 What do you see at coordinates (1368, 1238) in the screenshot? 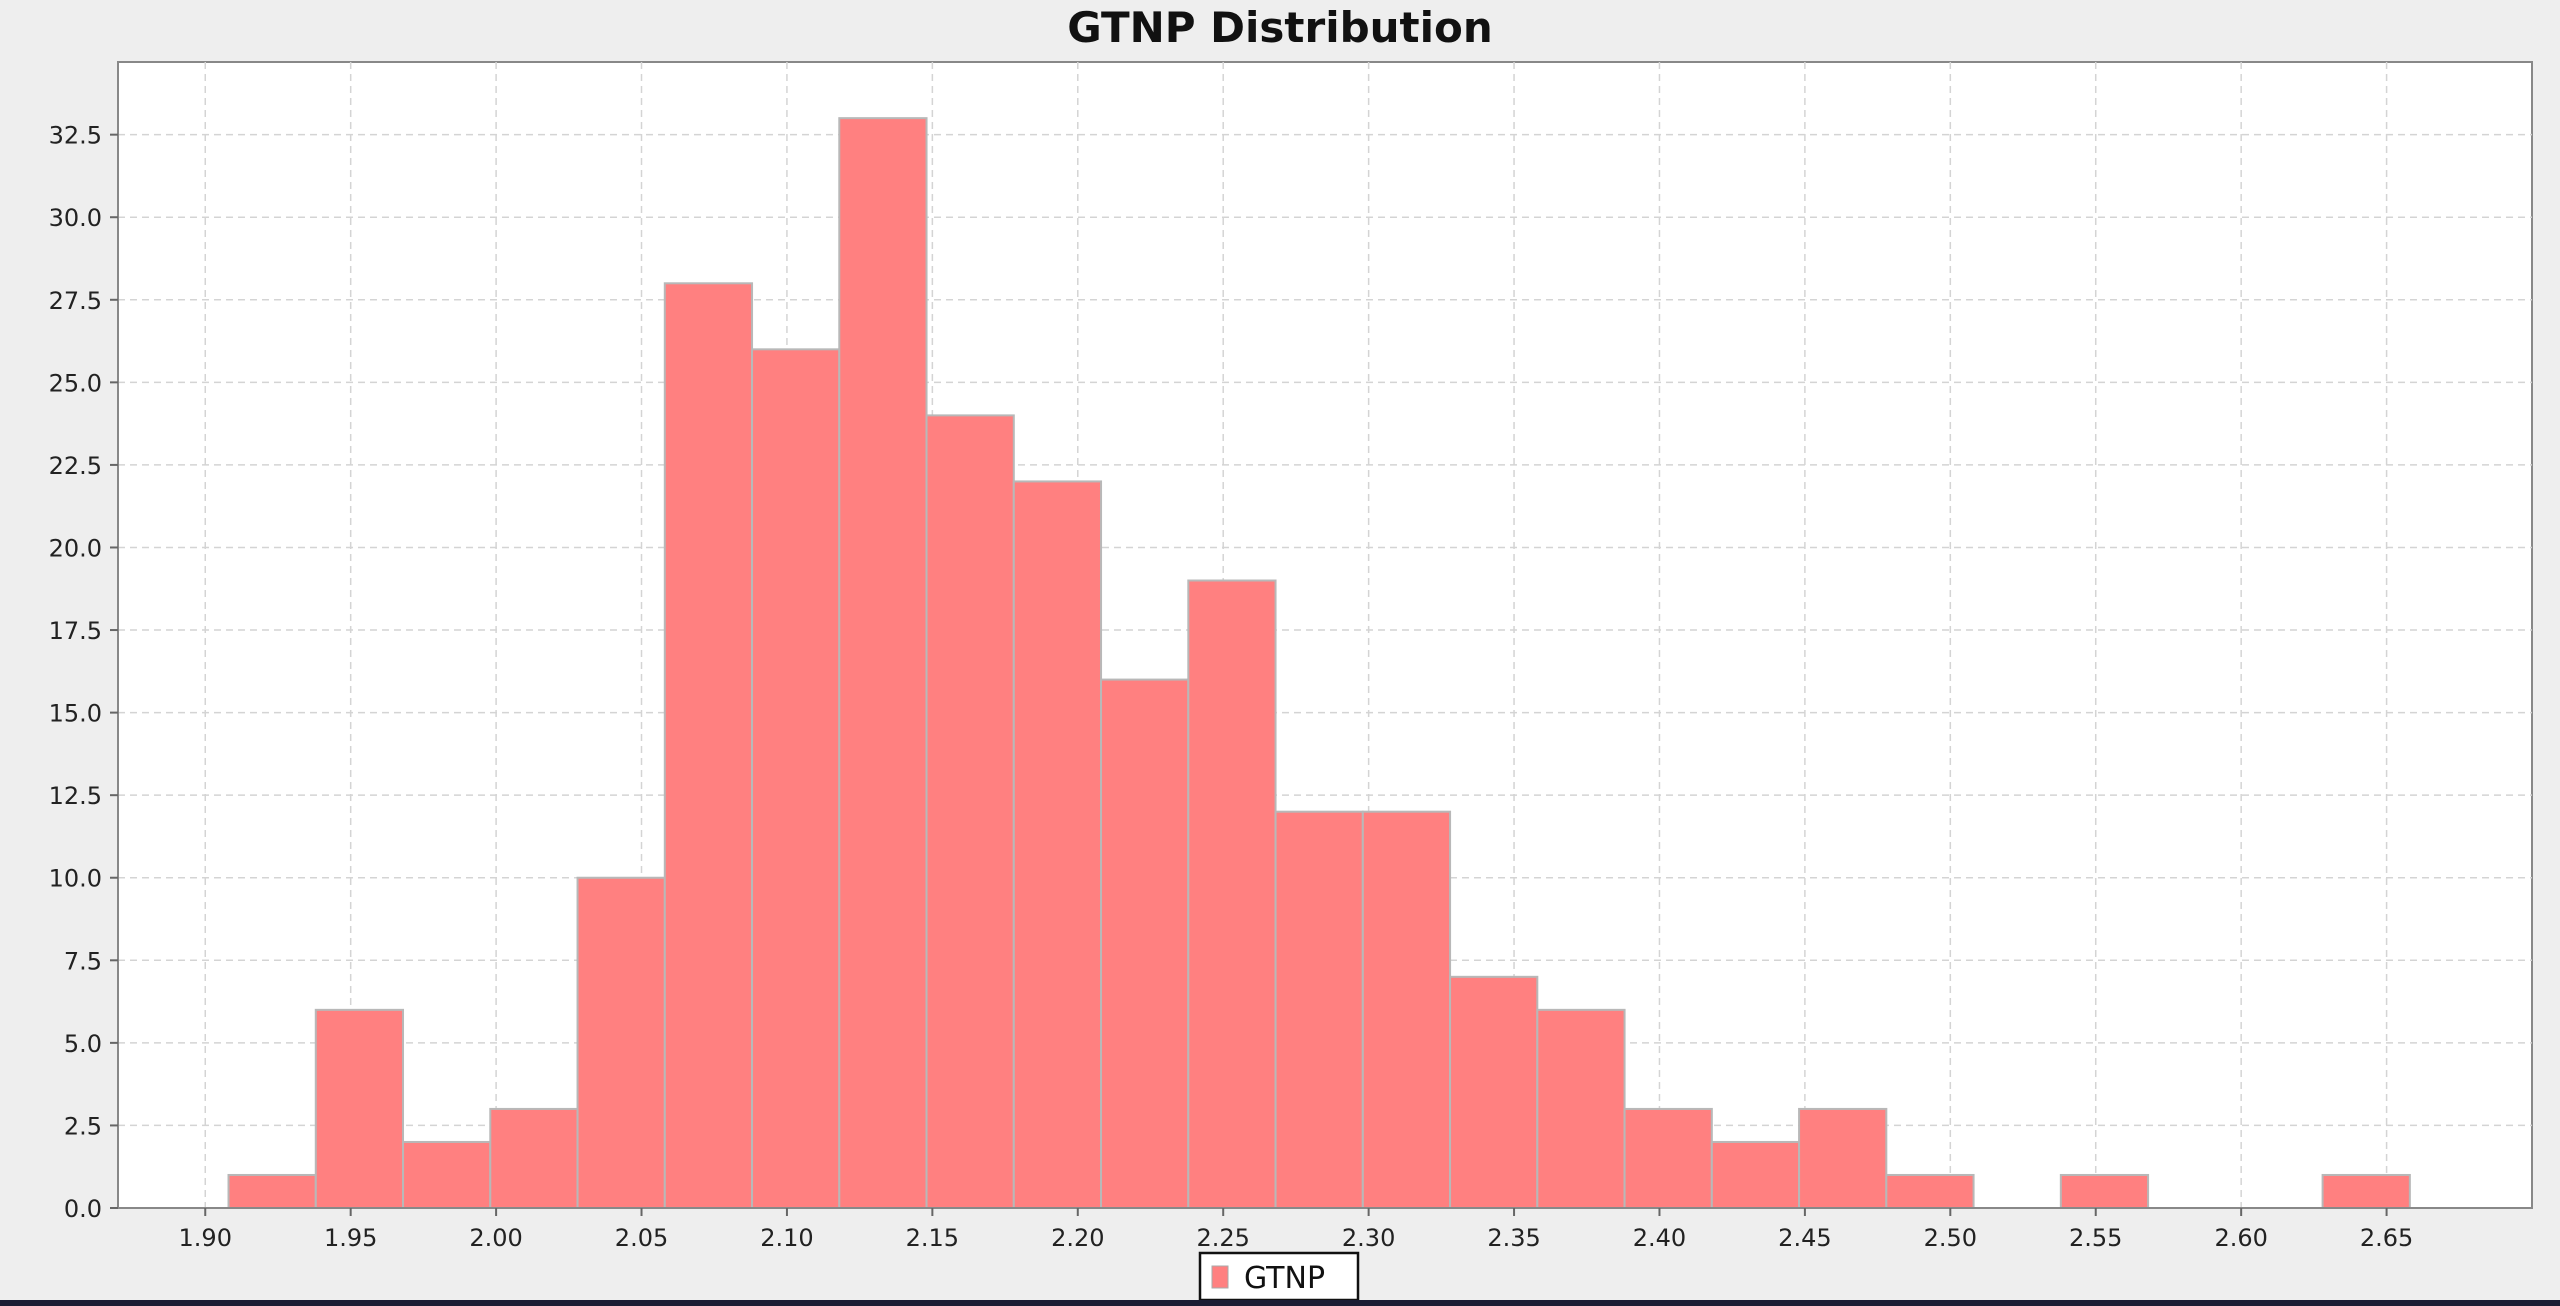
I see `x-tick-label: 2.30` at bounding box center [1368, 1238].